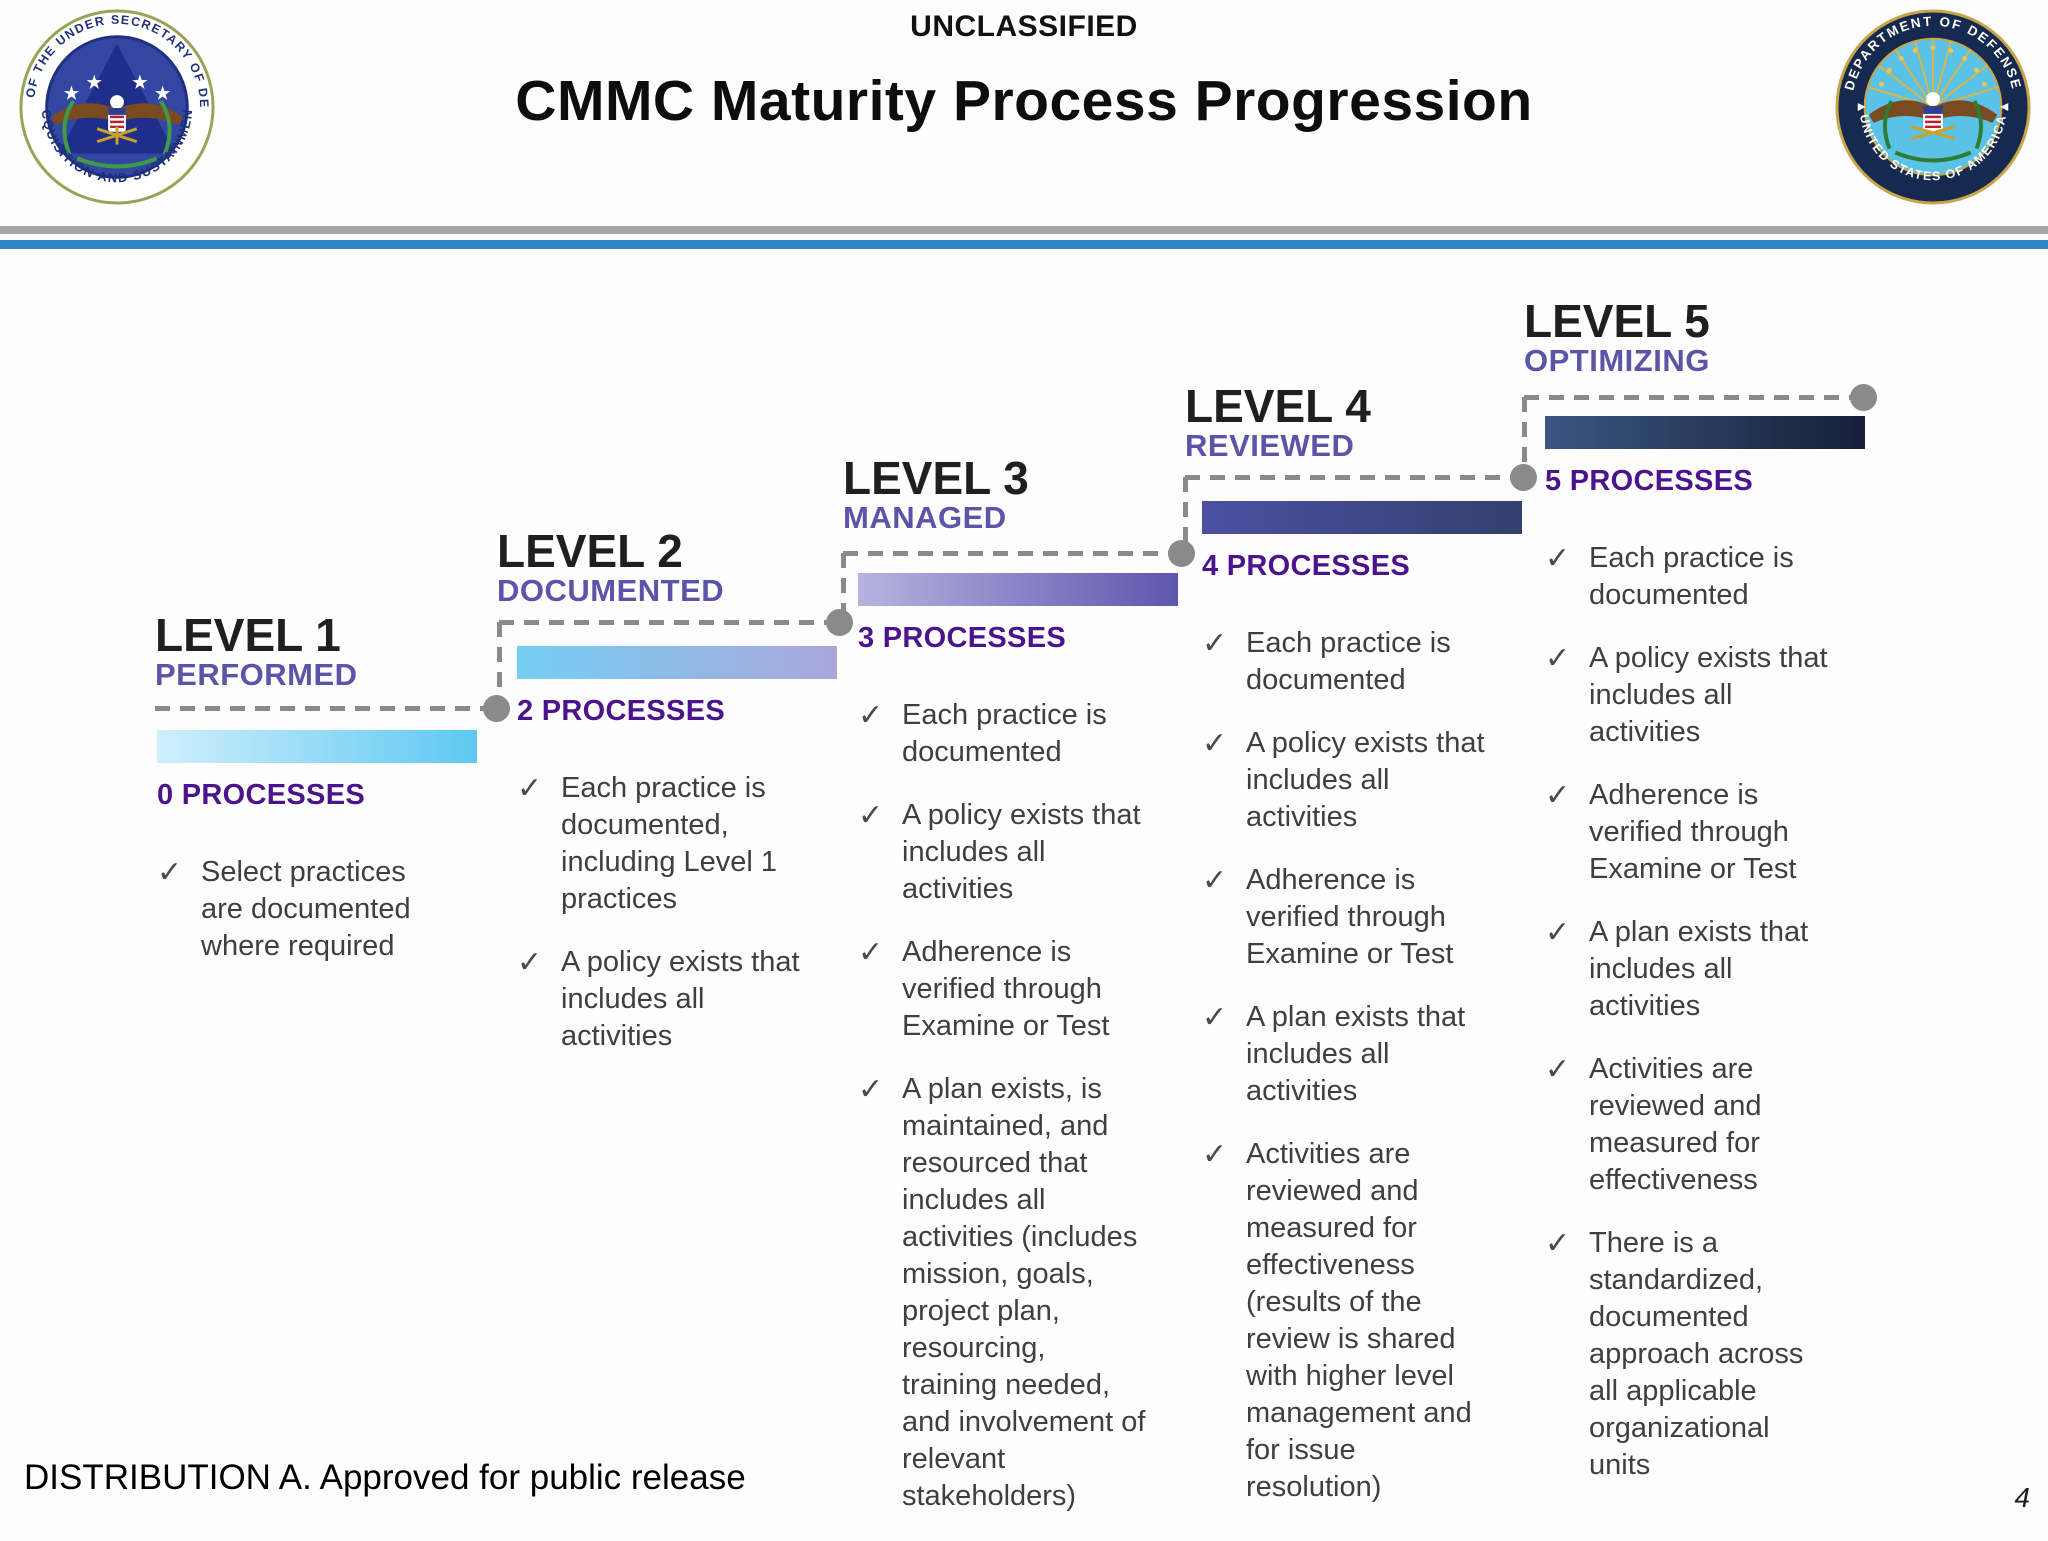 Image resolution: width=2048 pixels, height=1541 pixels. I want to click on stars-icon: ★ ★ ★ ★, so click(117, 88).